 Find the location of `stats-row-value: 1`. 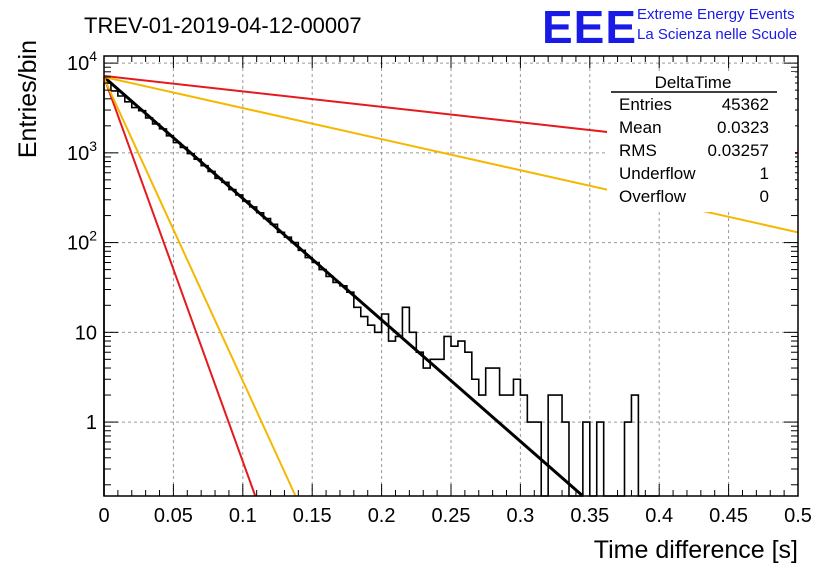

stats-row-value: 1 is located at coordinates (764, 173).